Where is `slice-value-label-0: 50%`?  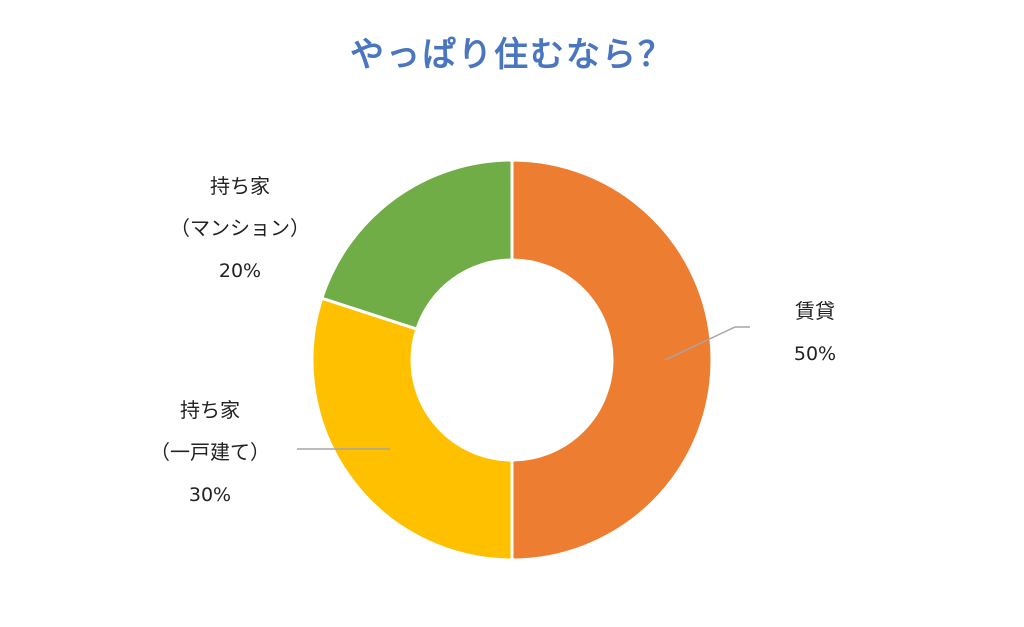 slice-value-label-0: 50% is located at coordinates (815, 354).